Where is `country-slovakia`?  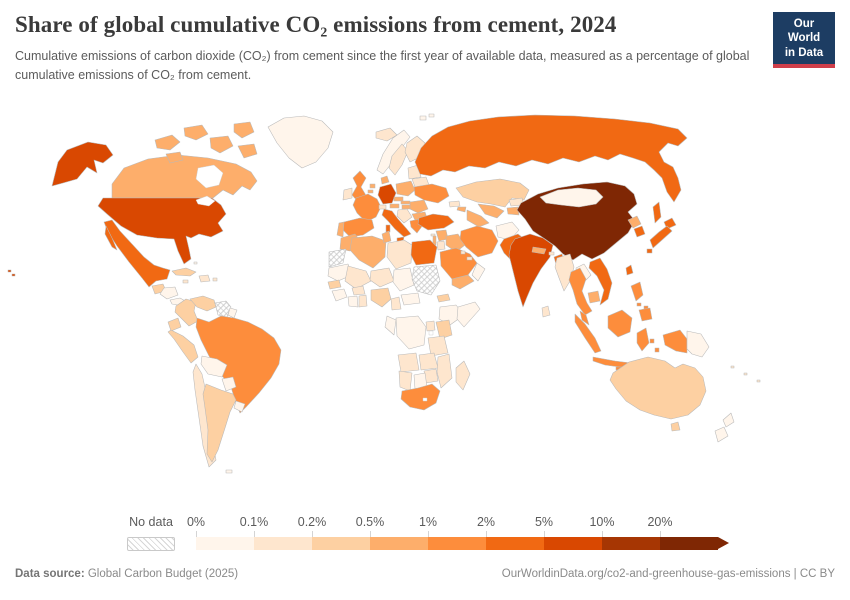 country-slovakia is located at coordinates (405, 202).